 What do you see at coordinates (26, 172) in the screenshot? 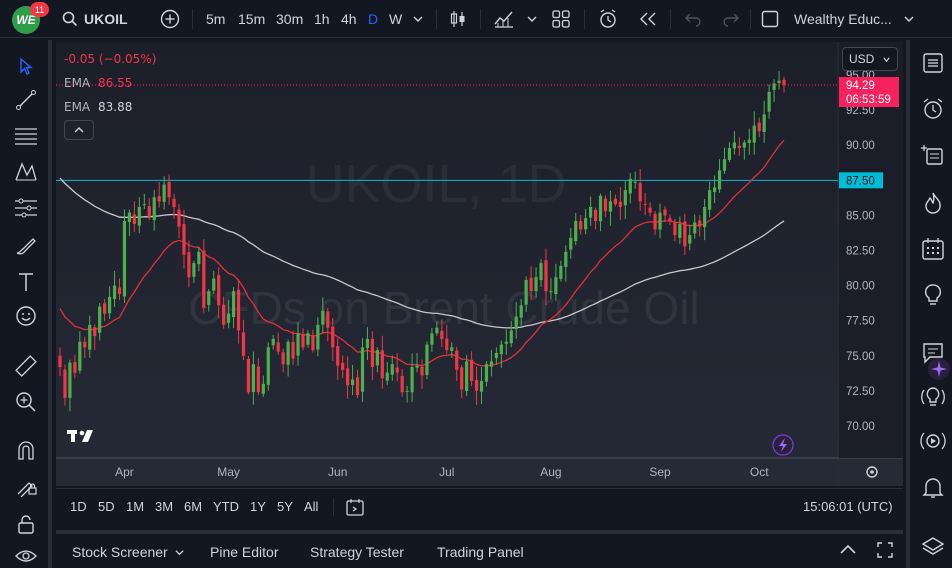
I see `pattern-tool` at bounding box center [26, 172].